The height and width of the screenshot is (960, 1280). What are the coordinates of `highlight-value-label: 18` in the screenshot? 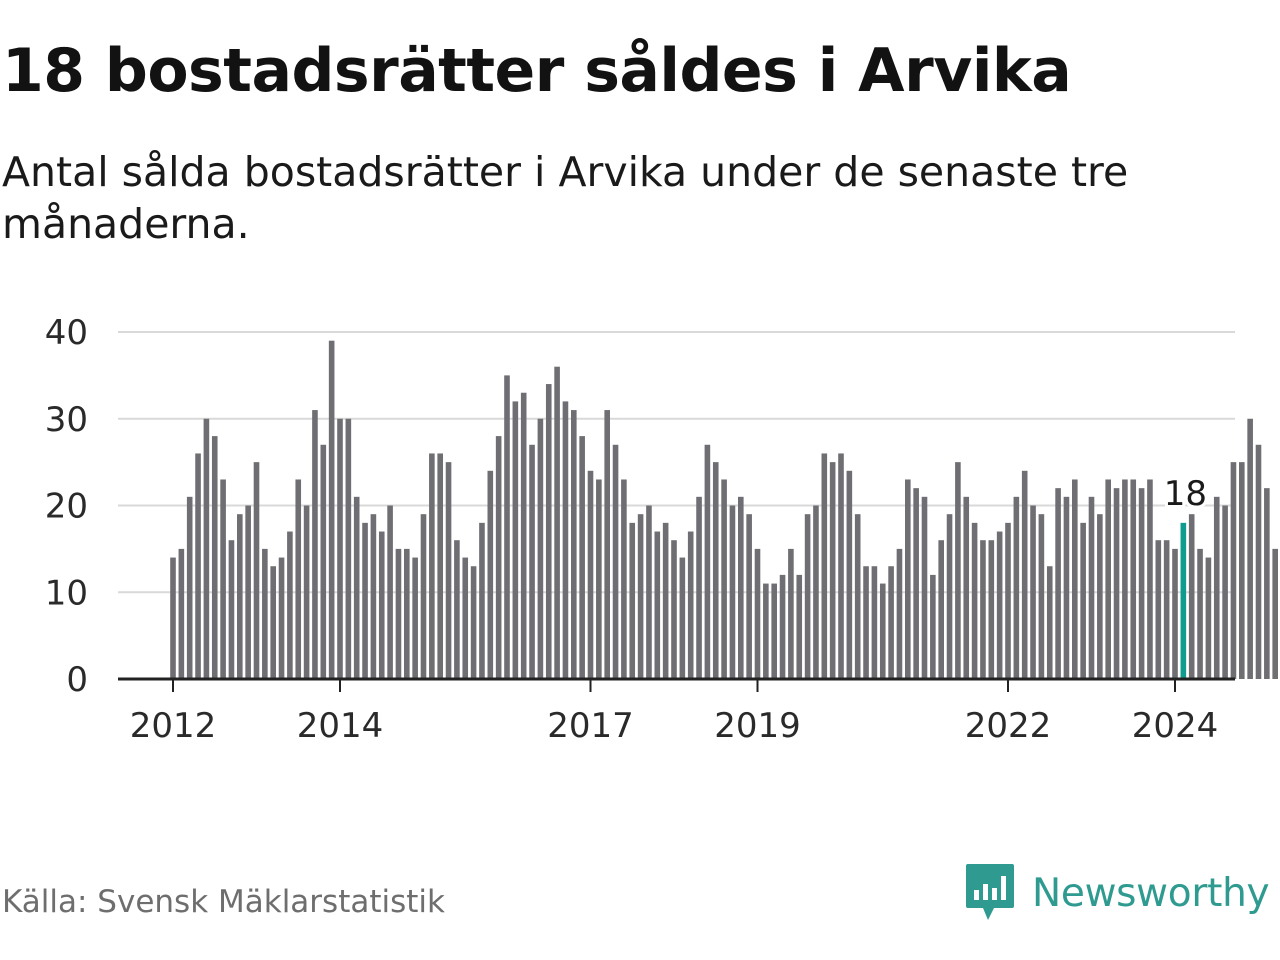 It's located at (1185, 494).